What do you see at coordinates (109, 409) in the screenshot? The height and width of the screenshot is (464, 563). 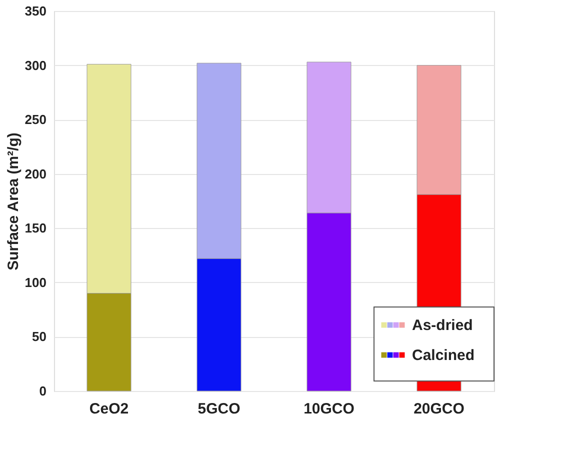 I see `x-tick-label: CeO2` at bounding box center [109, 409].